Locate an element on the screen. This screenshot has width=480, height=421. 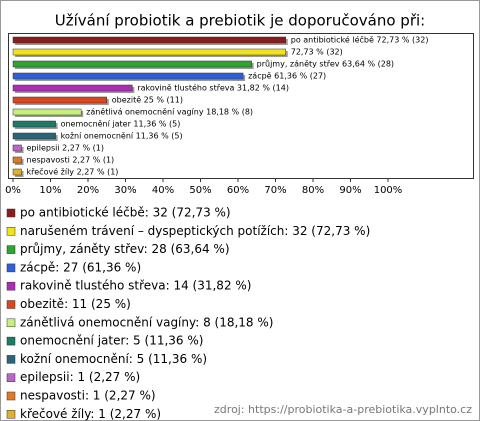
x-tick-label: 0% is located at coordinates (13, 190).